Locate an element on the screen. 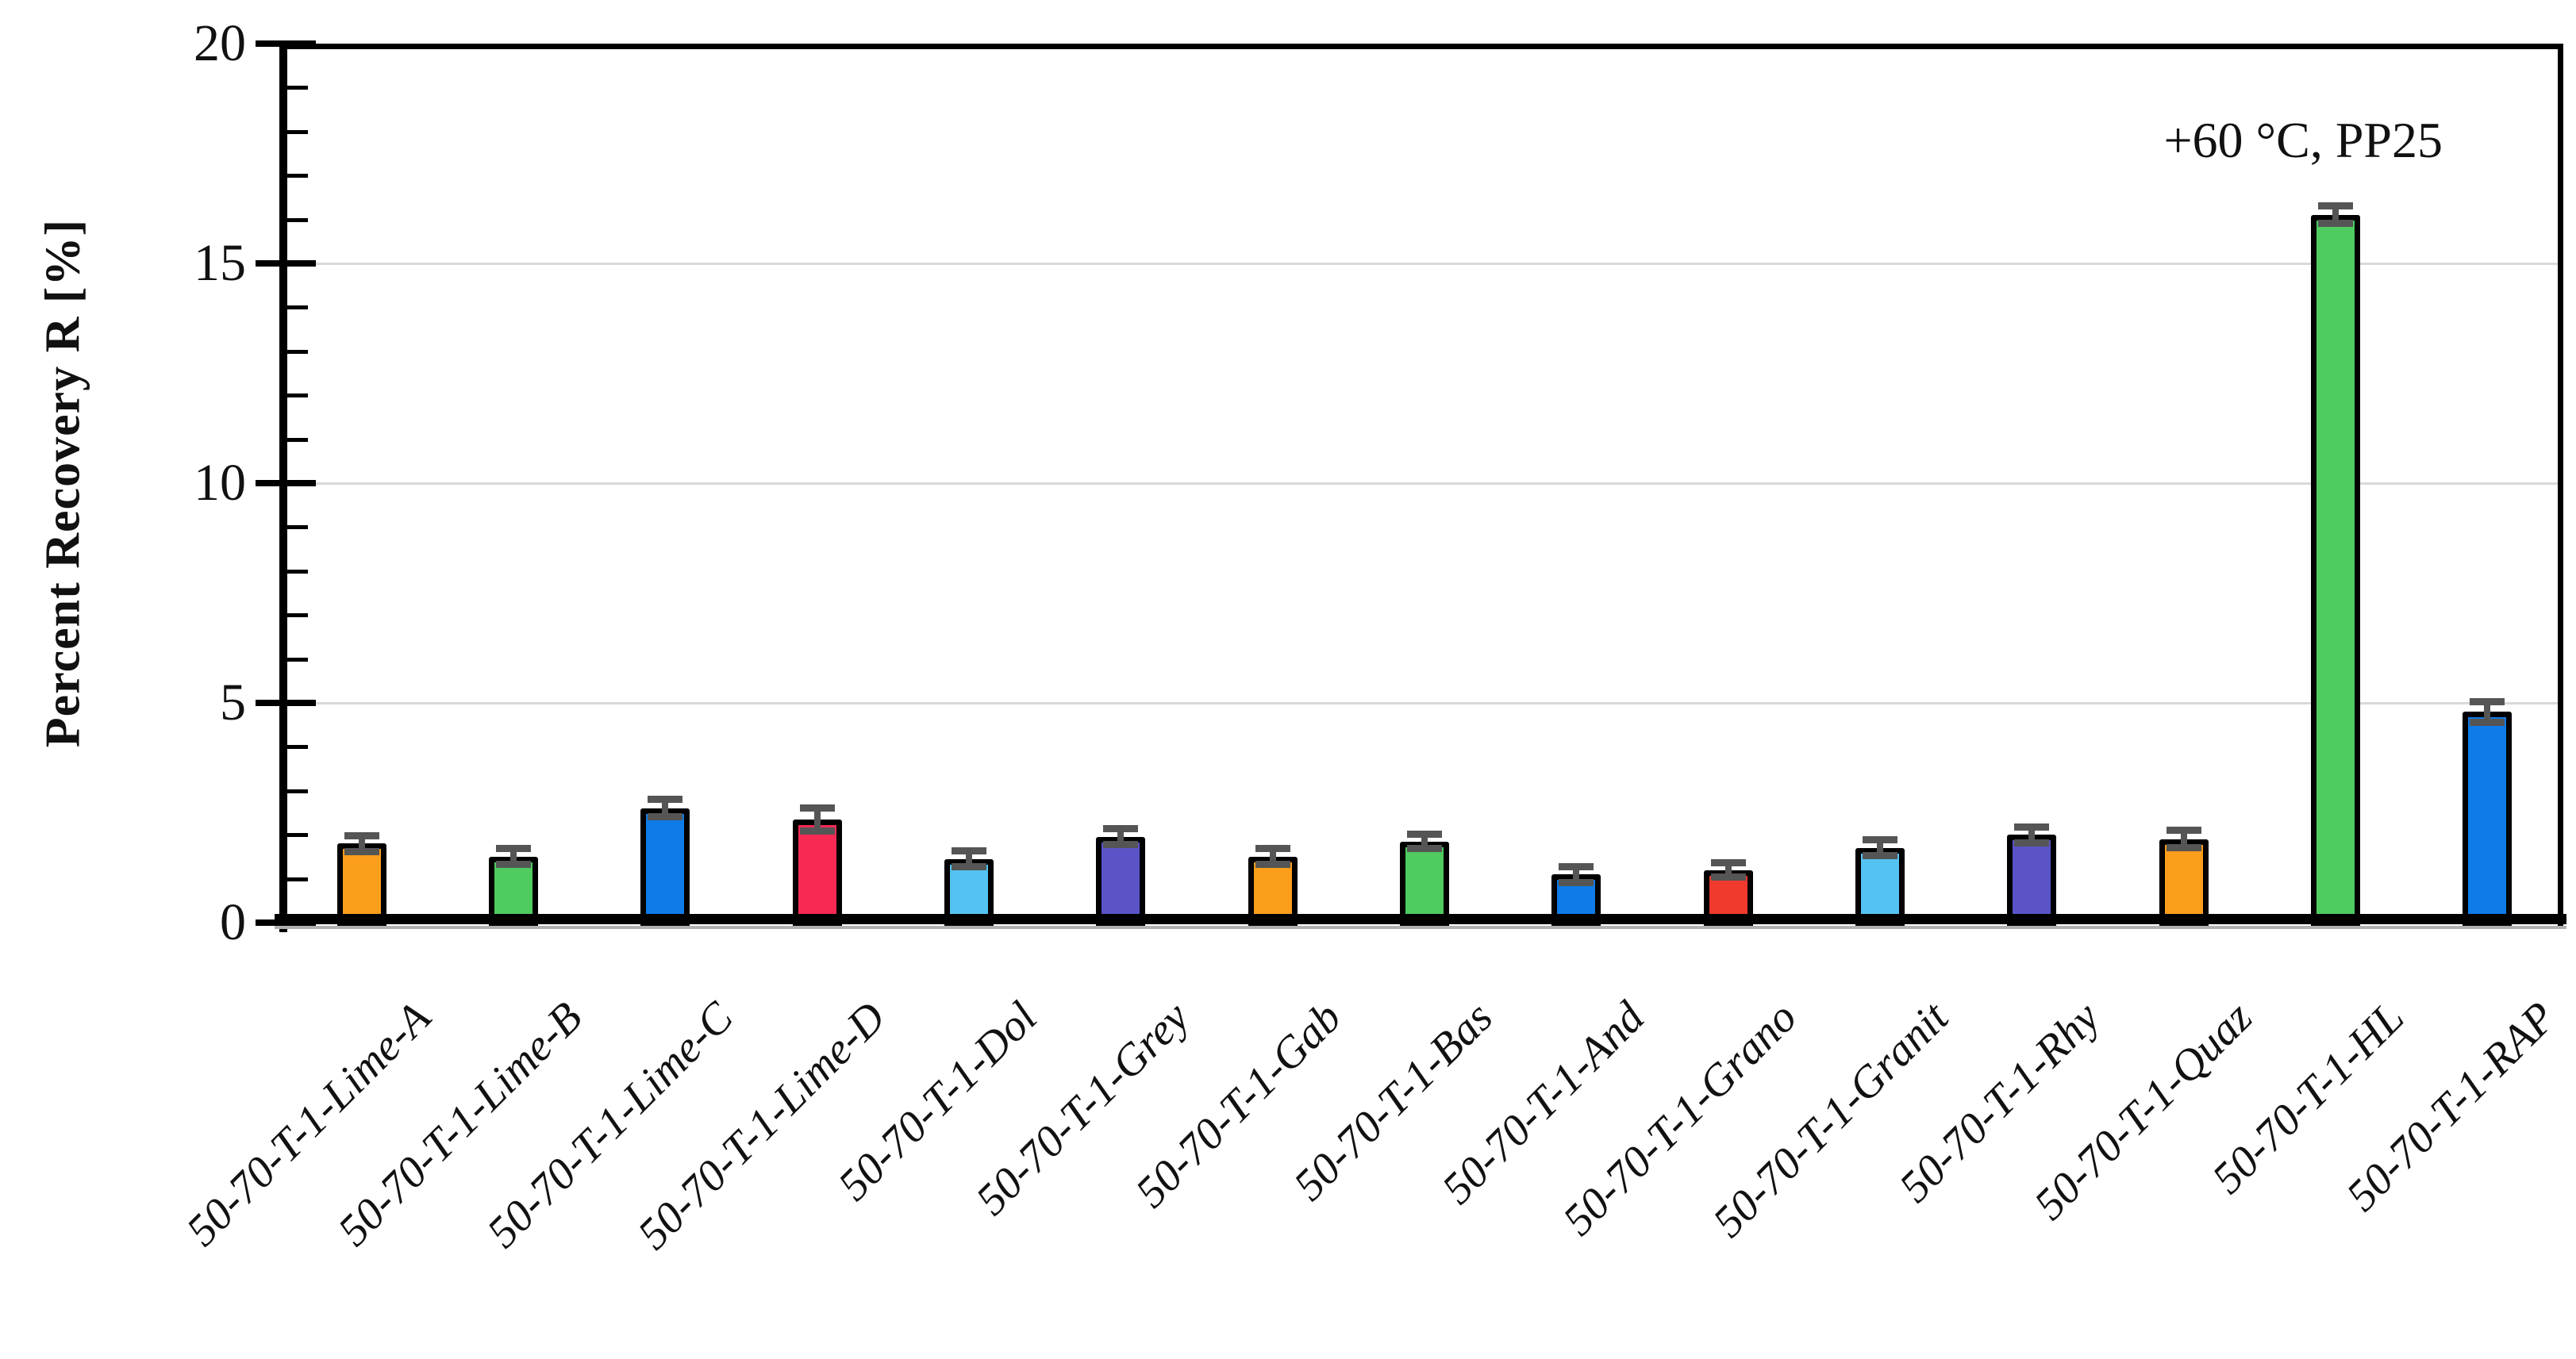 This screenshot has width=2576, height=1359. y-tick-label: 20 is located at coordinates (220, 43).